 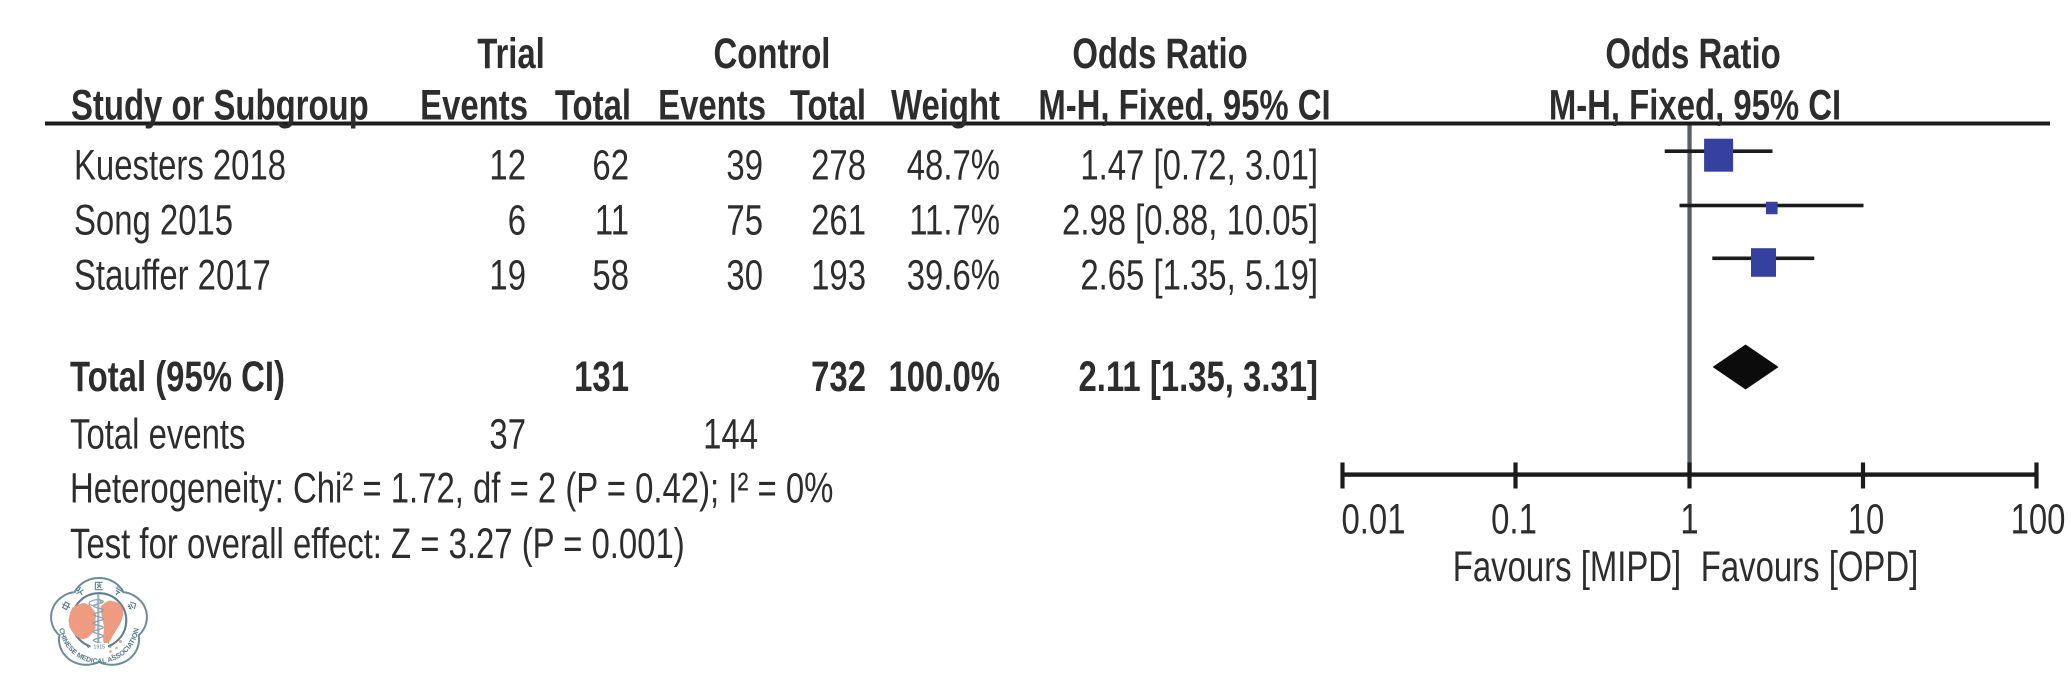 What do you see at coordinates (601, 377) in the screenshot?
I see `svg-text: 131` at bounding box center [601, 377].